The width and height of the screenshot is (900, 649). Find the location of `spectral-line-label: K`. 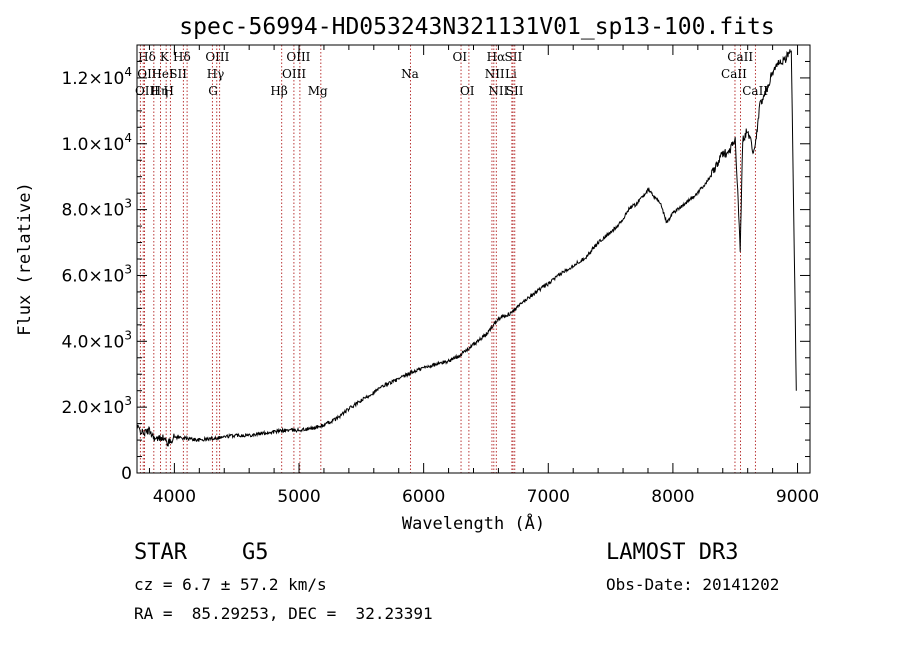

spectral-line-label: K is located at coordinates (165, 57).